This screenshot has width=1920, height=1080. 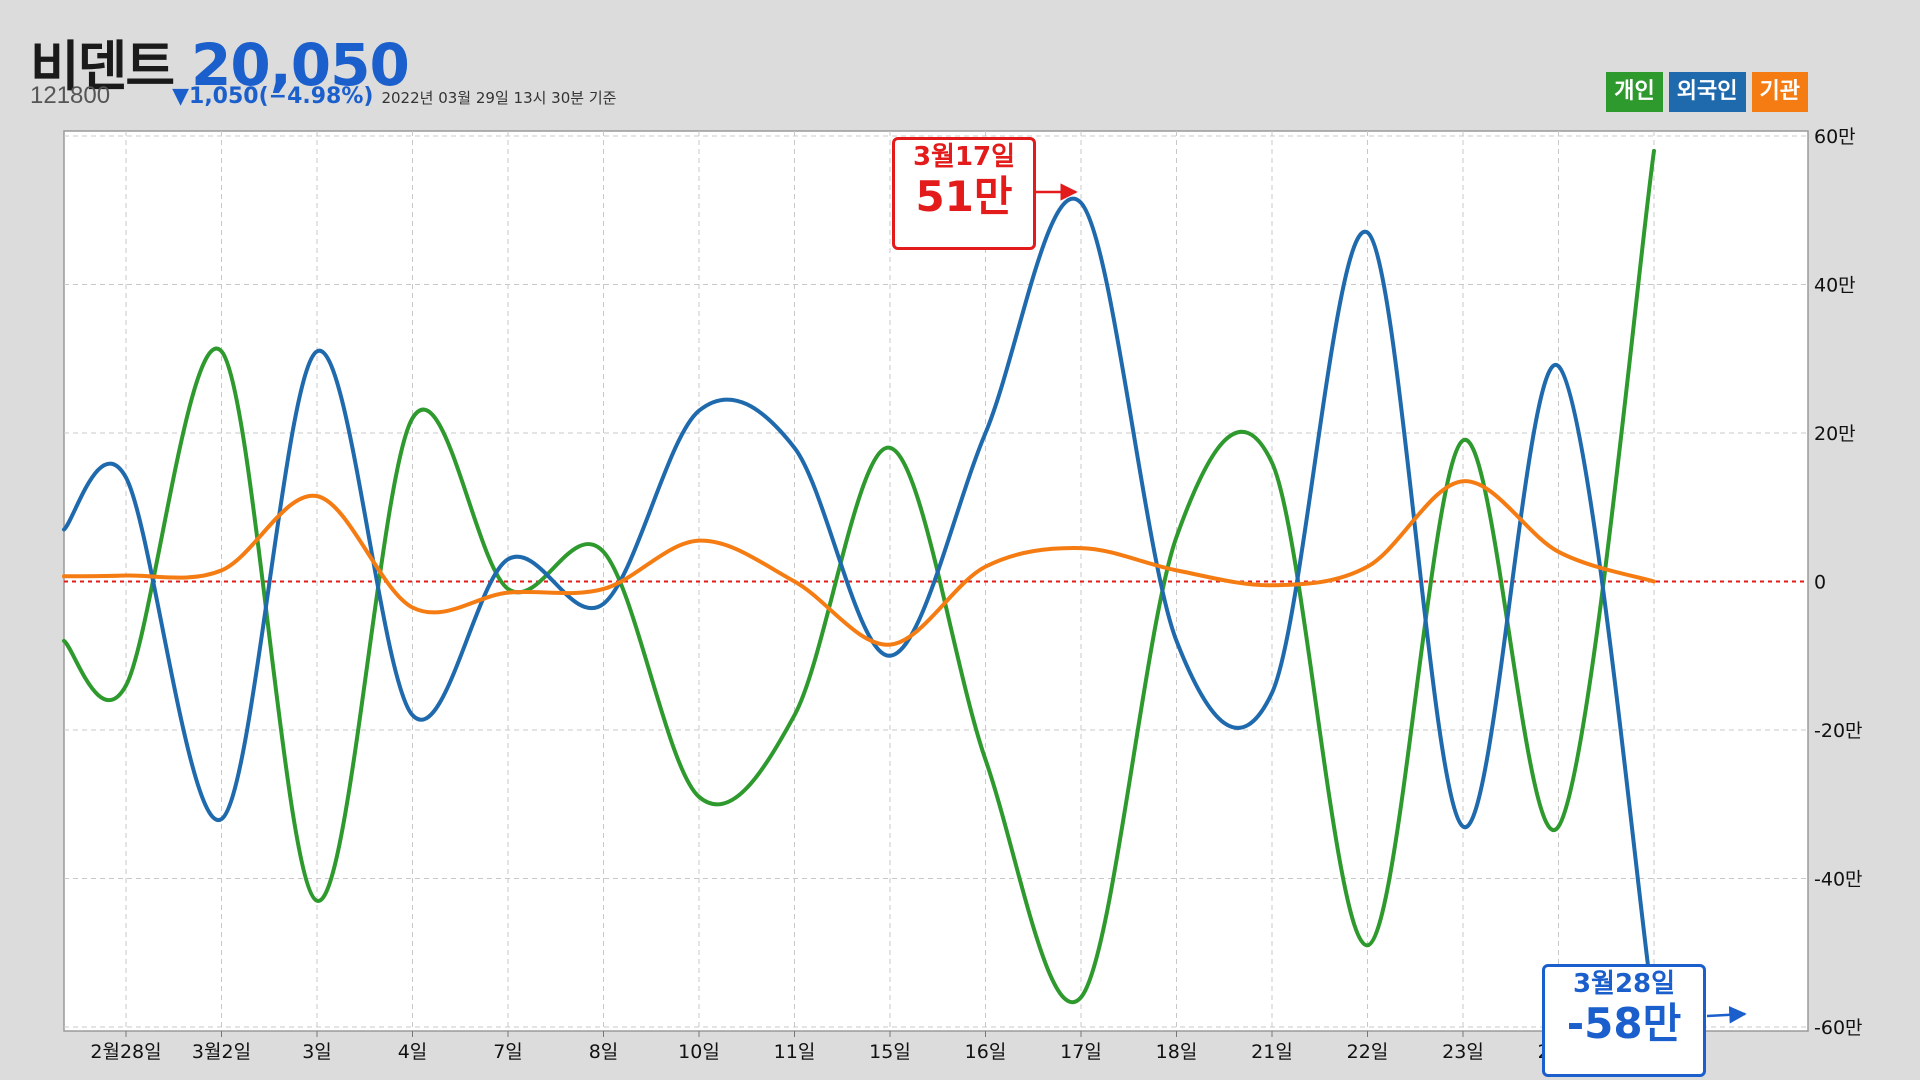 I want to click on y-tick-label: 60만, so click(x=1835, y=137).